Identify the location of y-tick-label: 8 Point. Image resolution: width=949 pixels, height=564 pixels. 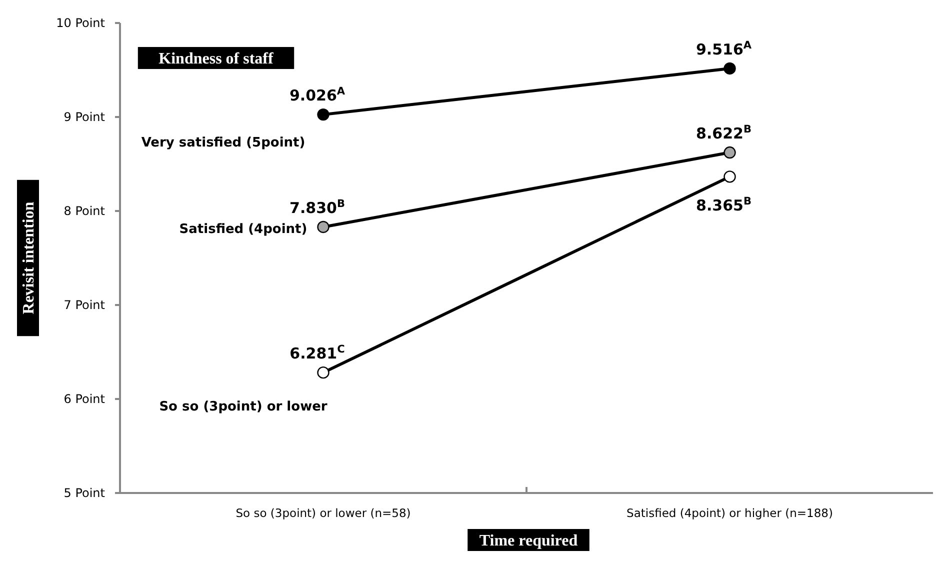
(85, 211).